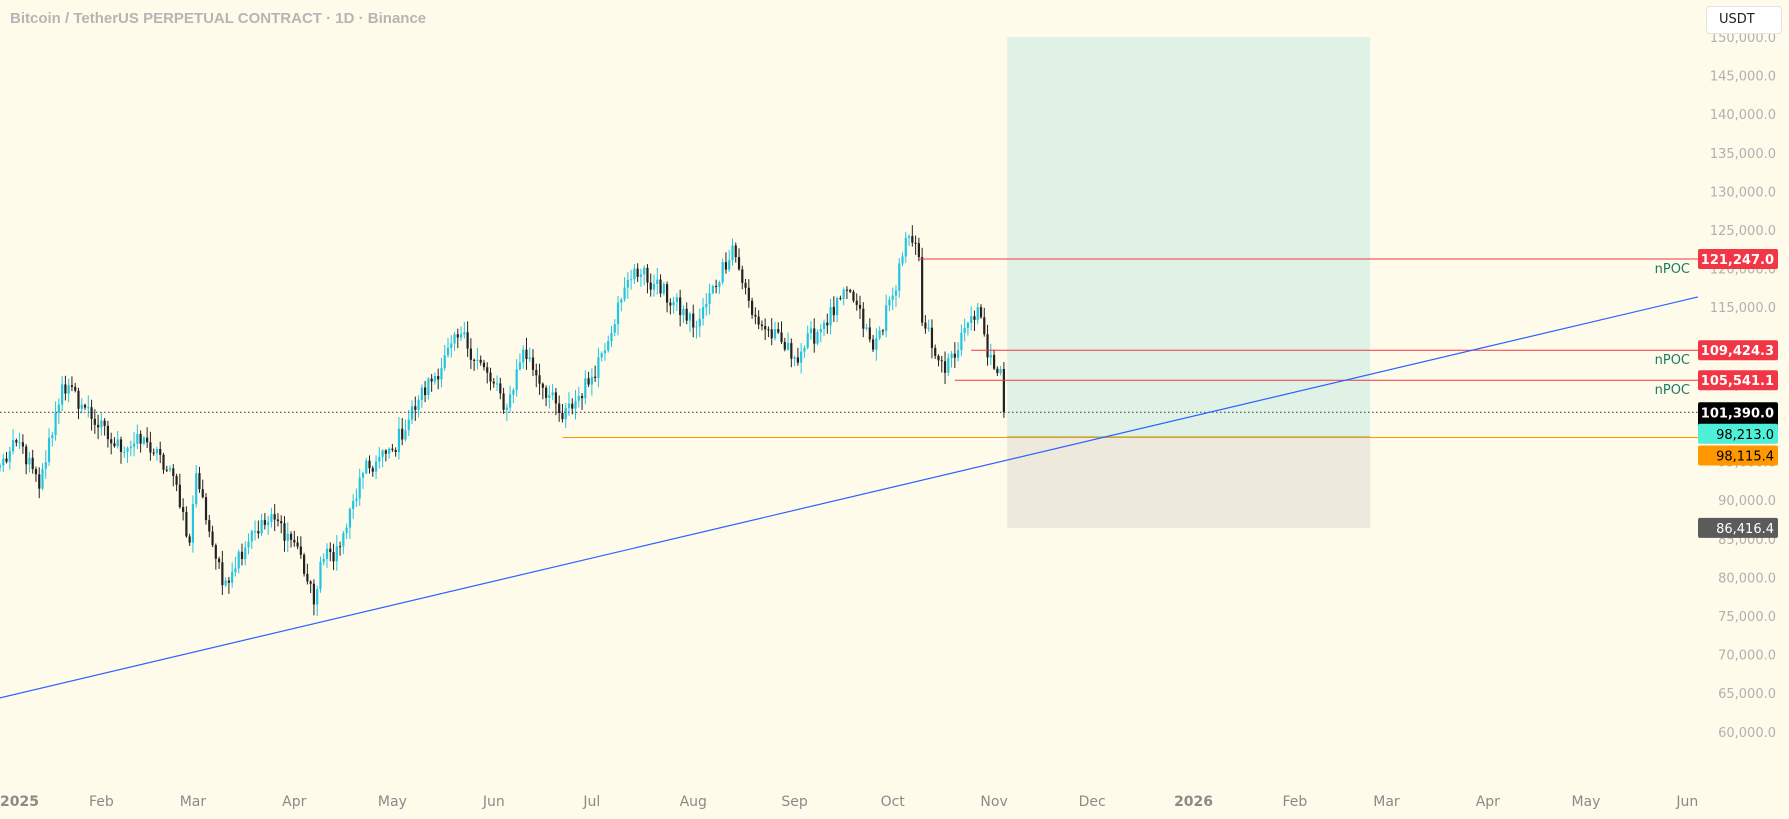  I want to click on loss-zone, so click(1189, 482).